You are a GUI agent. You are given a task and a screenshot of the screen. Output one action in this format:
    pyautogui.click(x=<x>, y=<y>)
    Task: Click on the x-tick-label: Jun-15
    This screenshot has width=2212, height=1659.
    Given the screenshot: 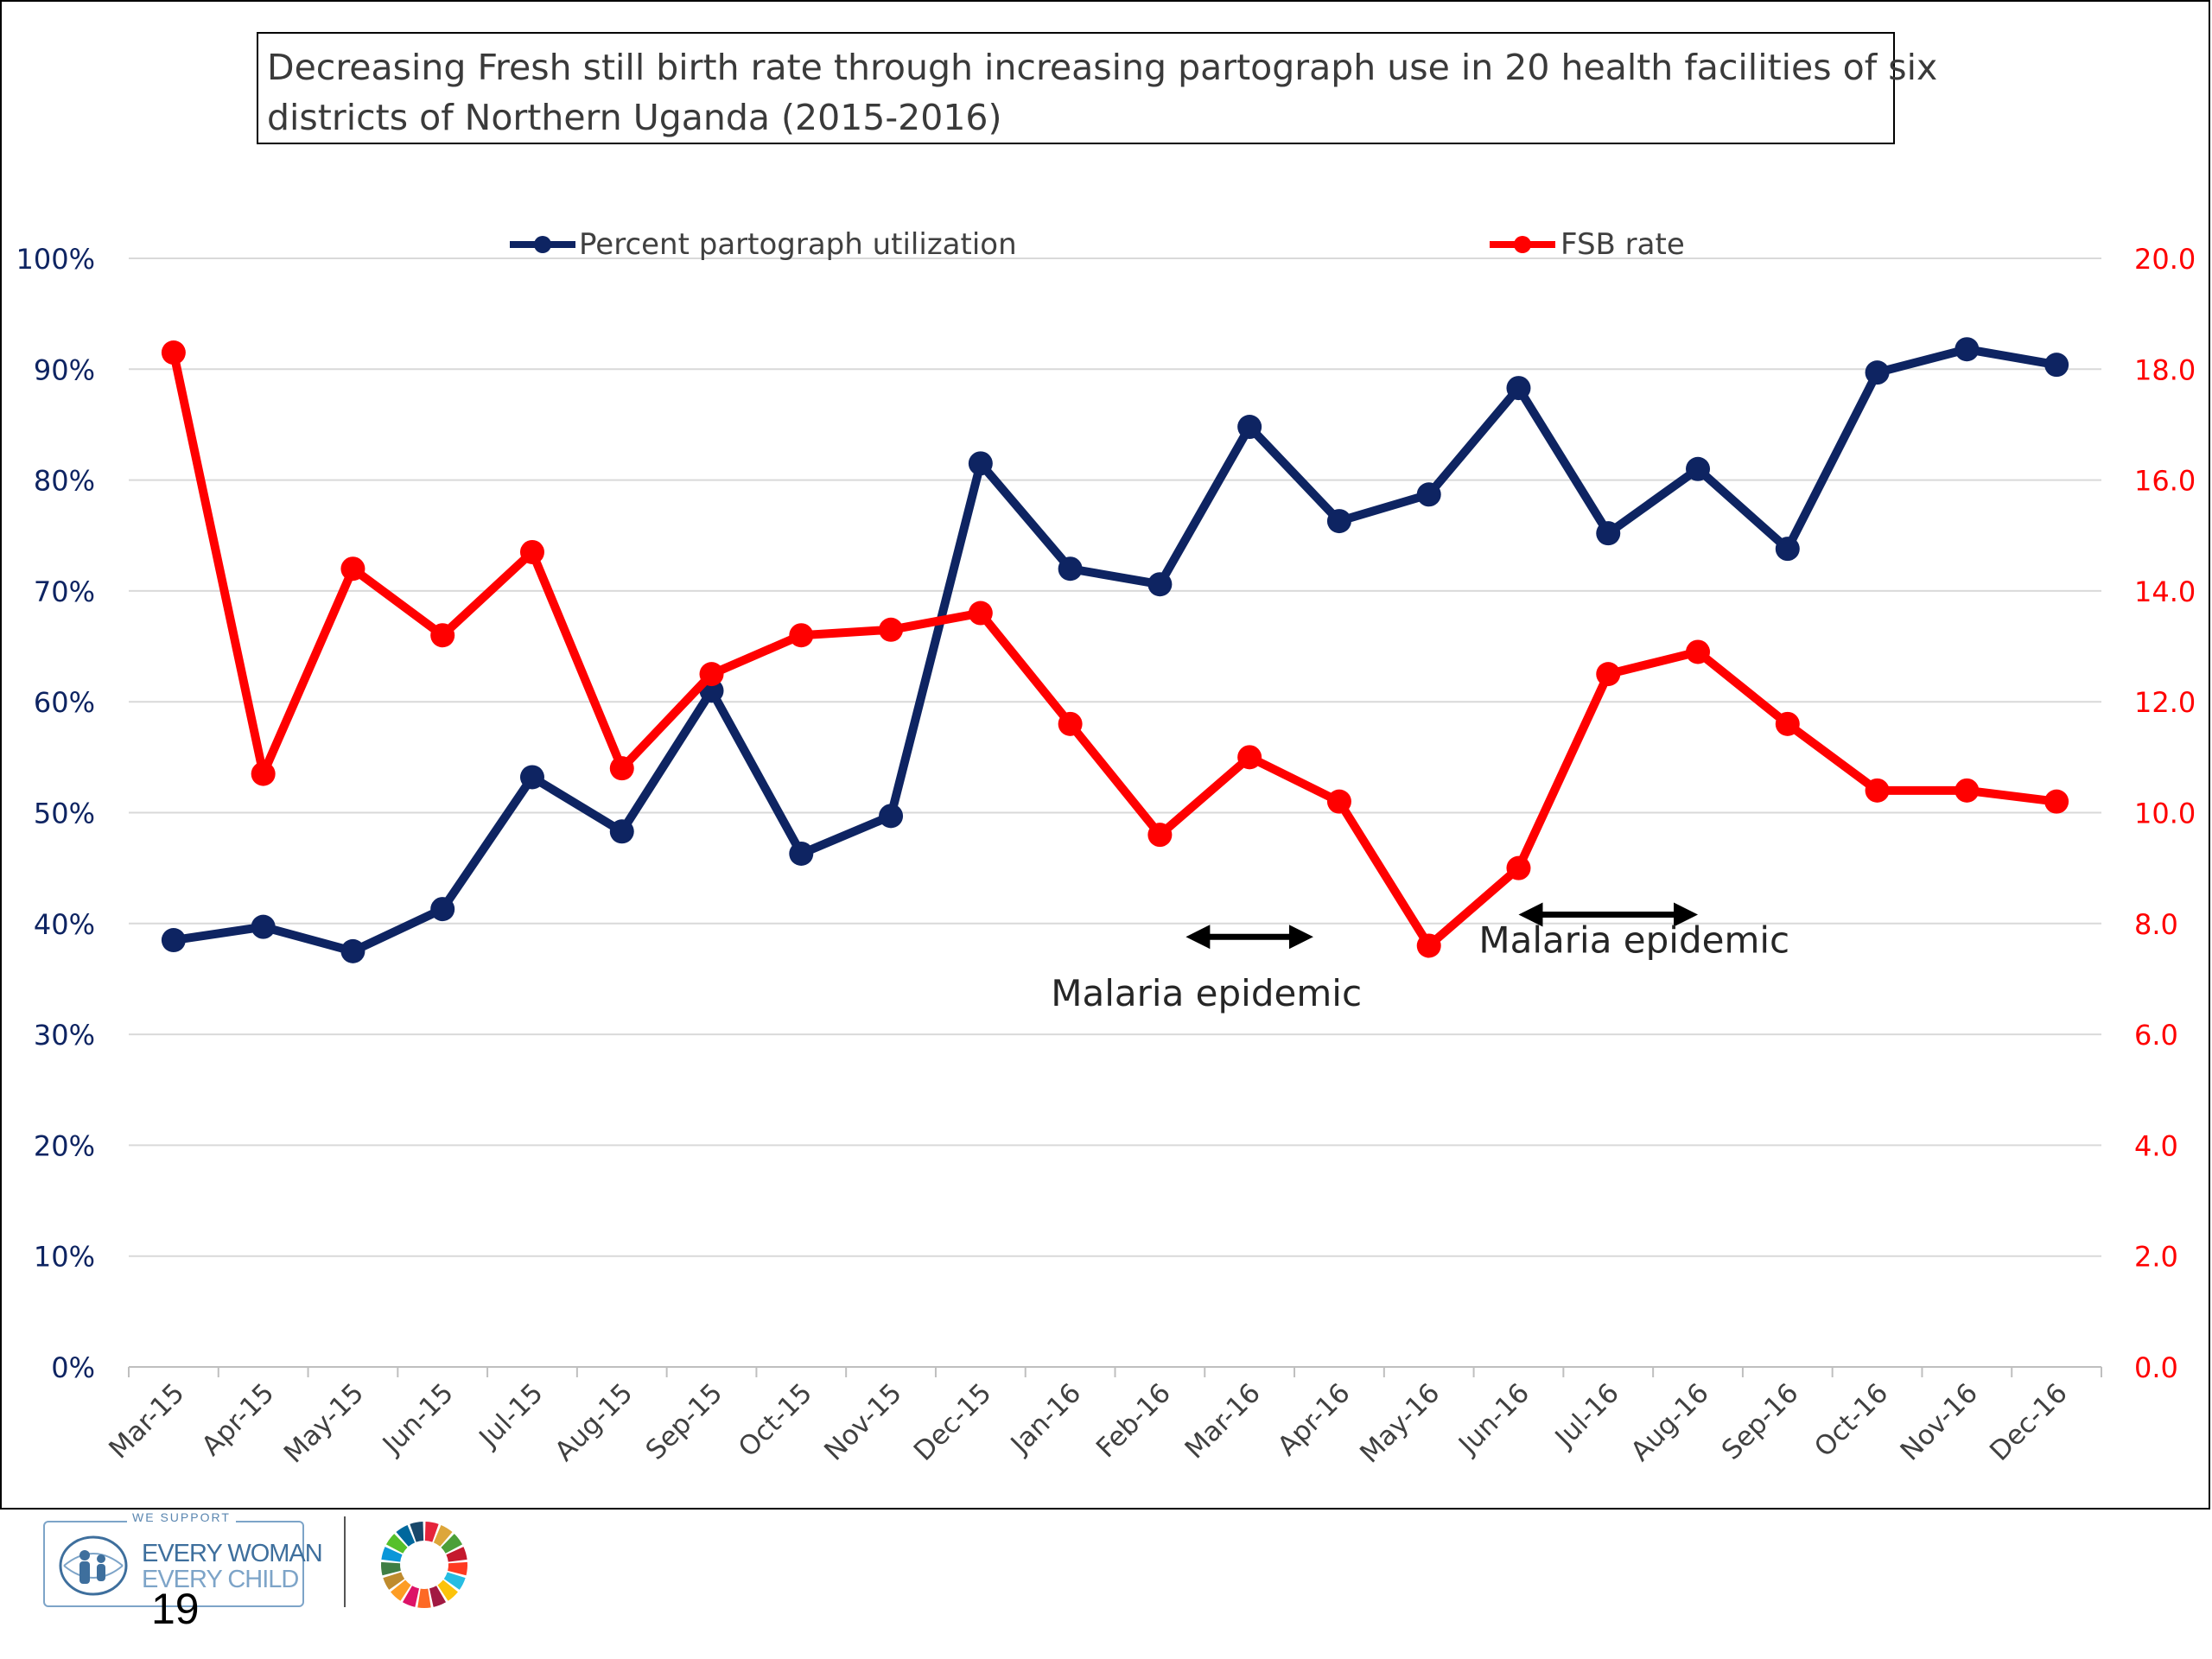 What is the action you would take?
    pyautogui.click(x=418, y=1419)
    